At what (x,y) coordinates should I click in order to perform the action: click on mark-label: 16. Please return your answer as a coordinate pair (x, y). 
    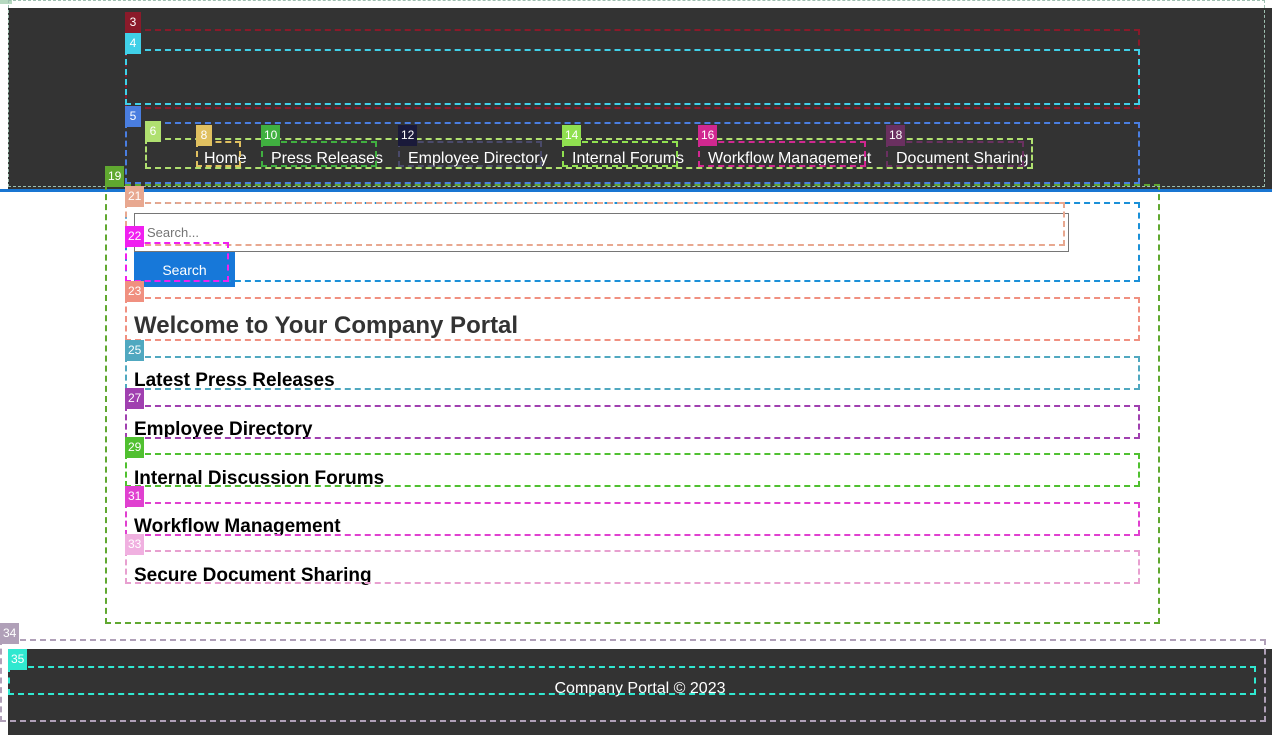
    Looking at the image, I should click on (708, 135).